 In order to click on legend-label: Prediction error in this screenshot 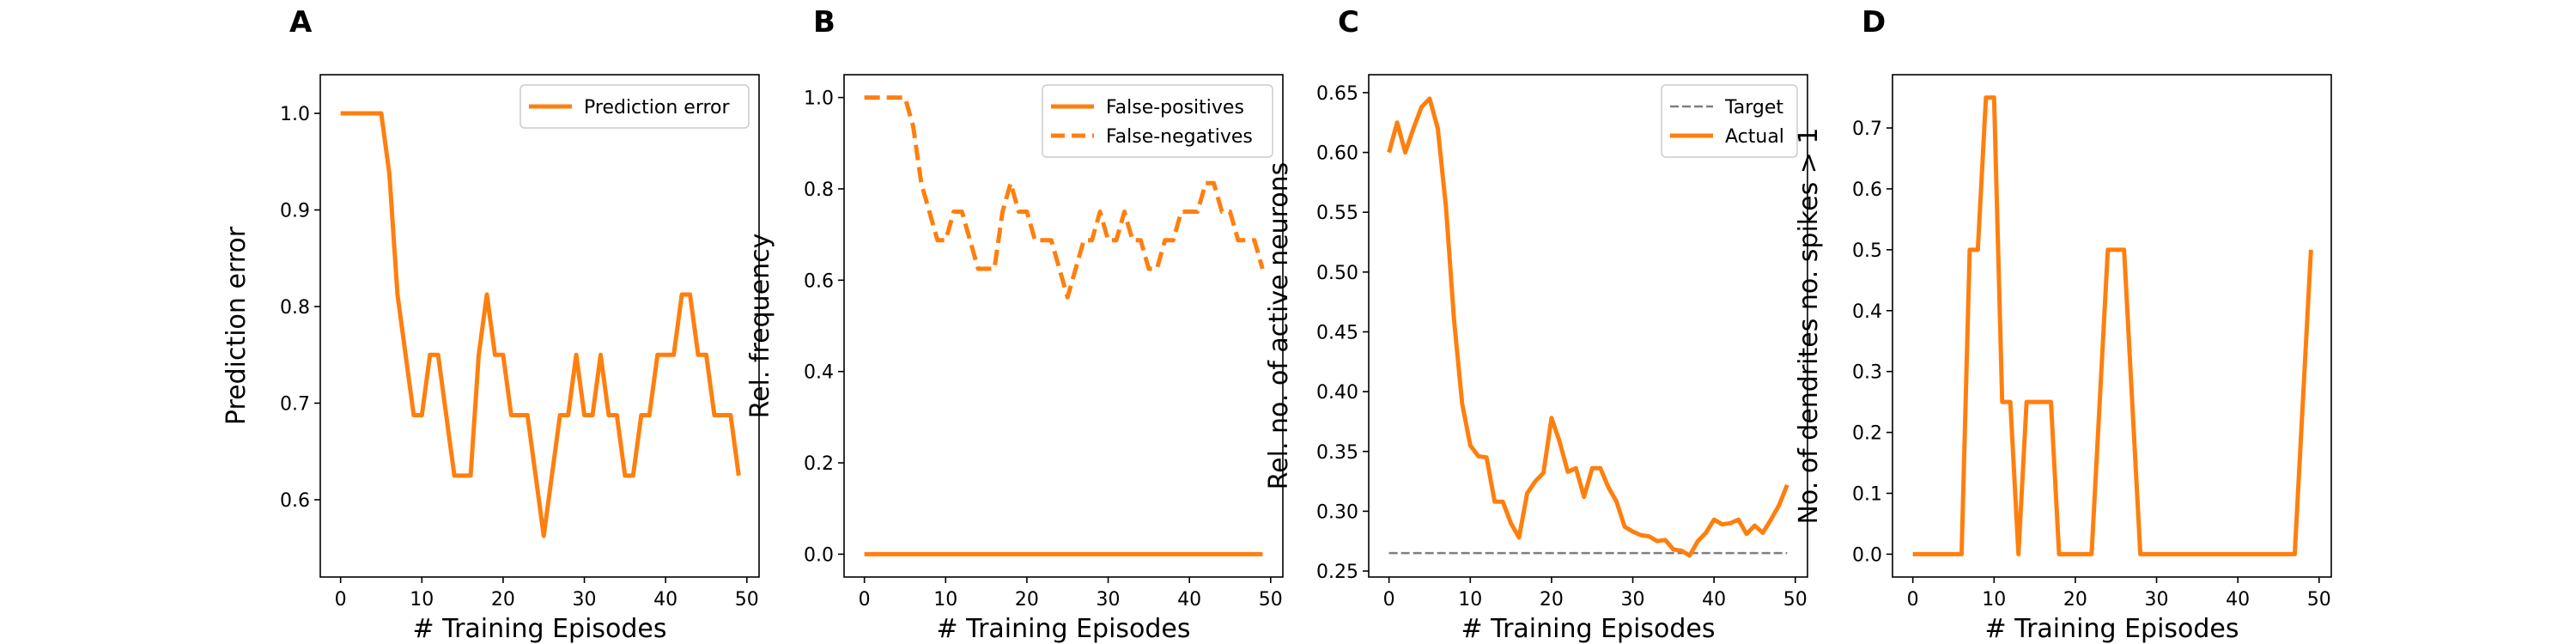, I will do `click(657, 107)`.